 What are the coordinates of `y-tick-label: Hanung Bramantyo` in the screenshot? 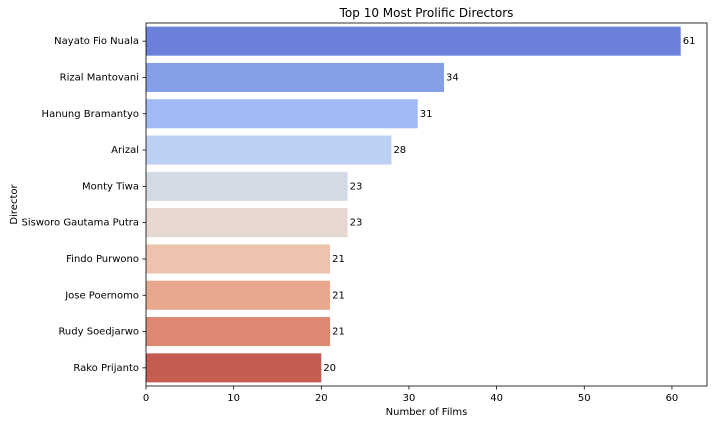 It's located at (90, 114).